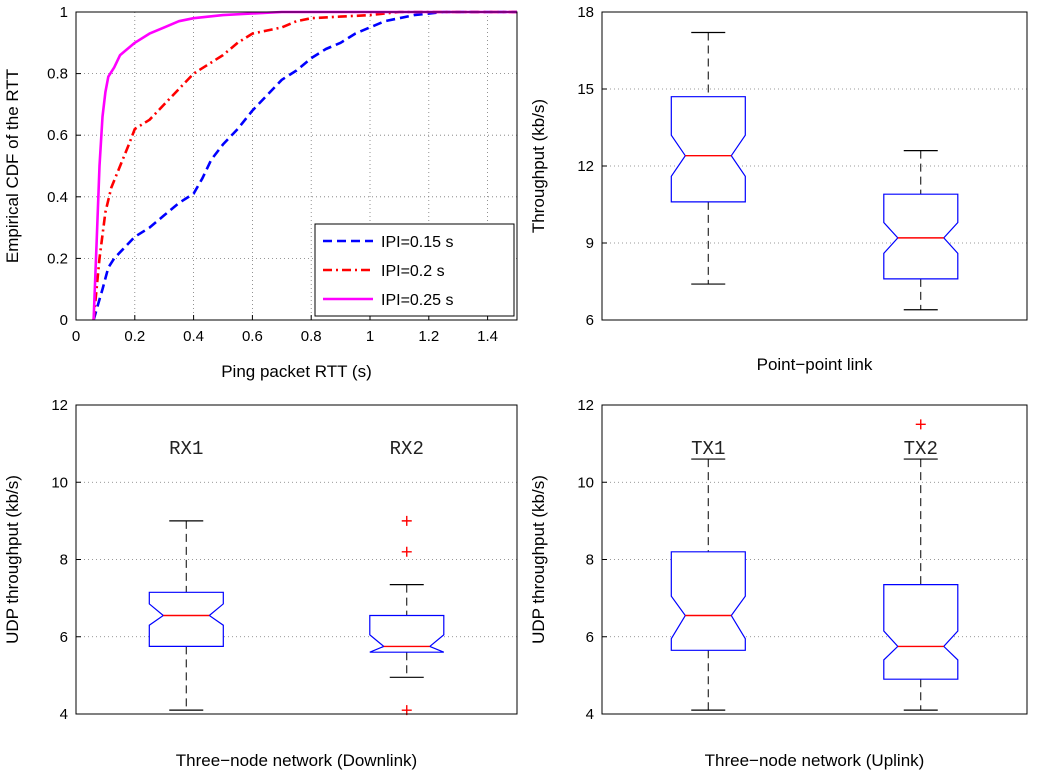  Describe the element at coordinates (370, 336) in the screenshot. I see `x-tick-label: 1` at that location.